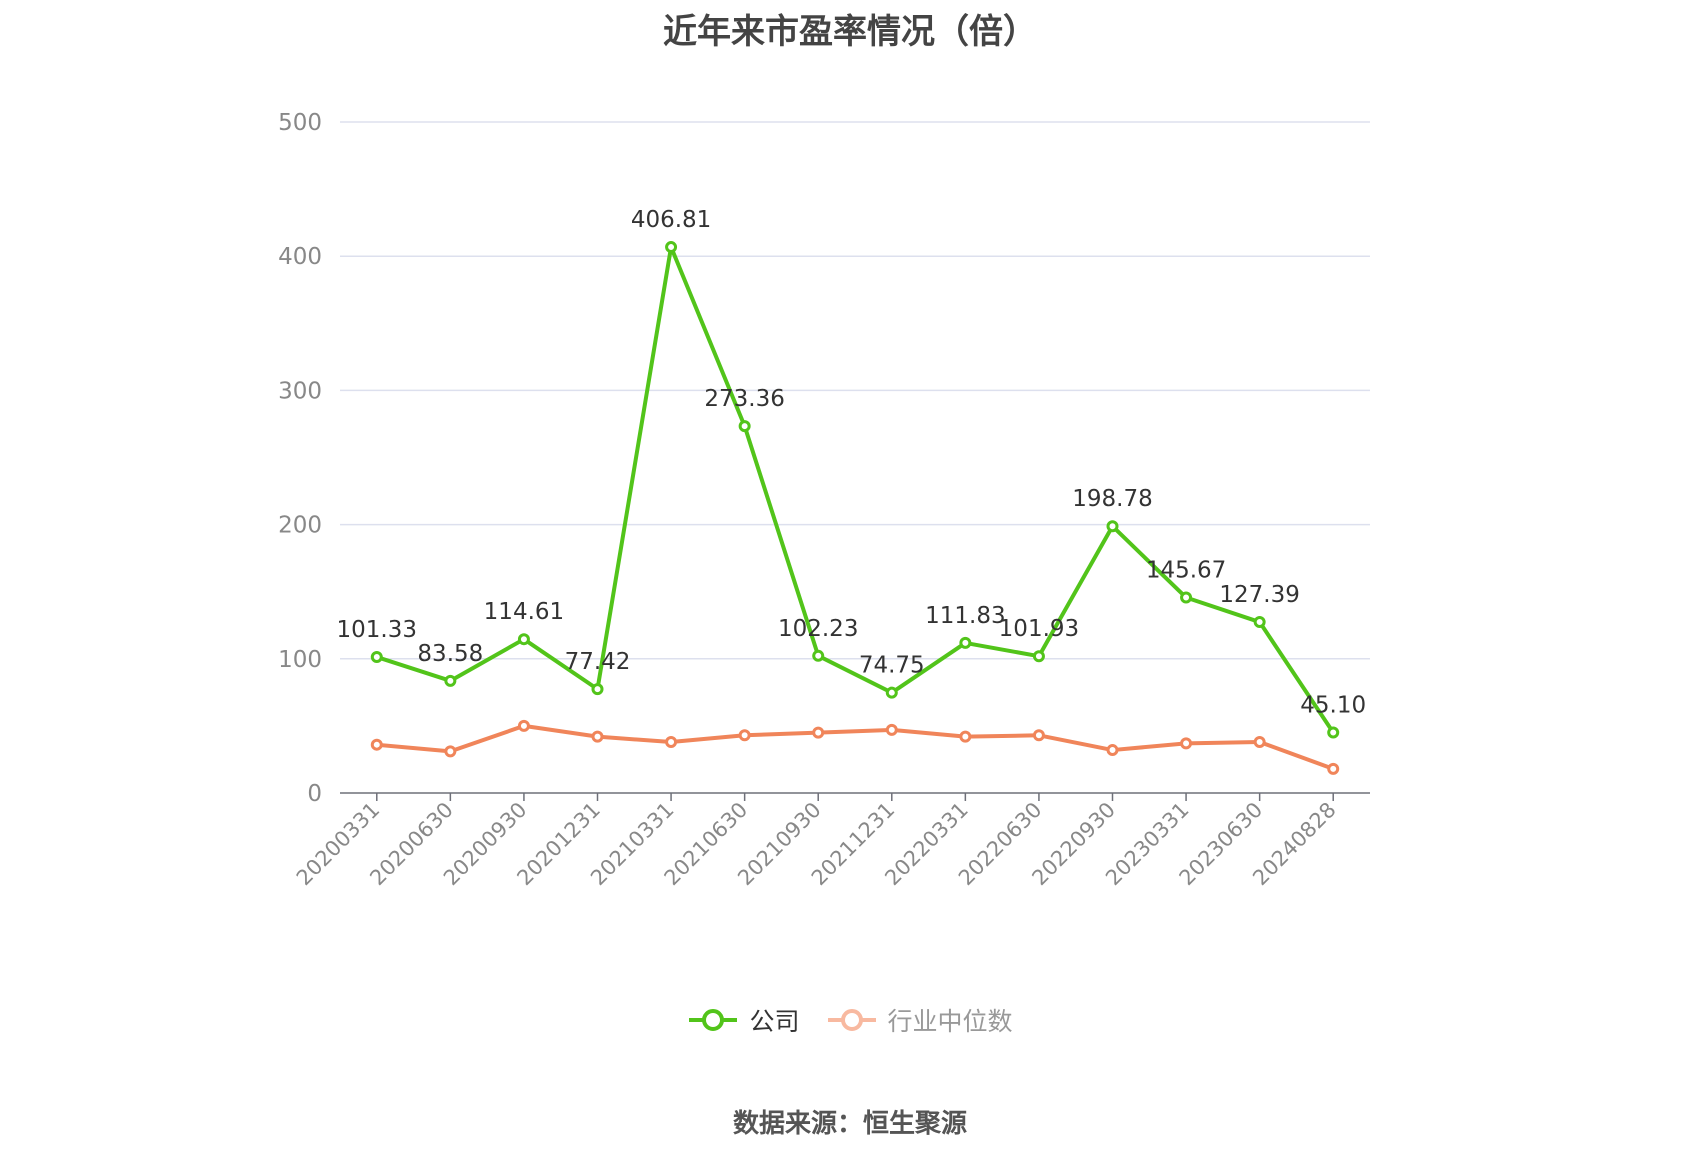 Image resolution: width=1700 pixels, height=1150 pixels. What do you see at coordinates (671, 220) in the screenshot?
I see `data-label: 406.81` at bounding box center [671, 220].